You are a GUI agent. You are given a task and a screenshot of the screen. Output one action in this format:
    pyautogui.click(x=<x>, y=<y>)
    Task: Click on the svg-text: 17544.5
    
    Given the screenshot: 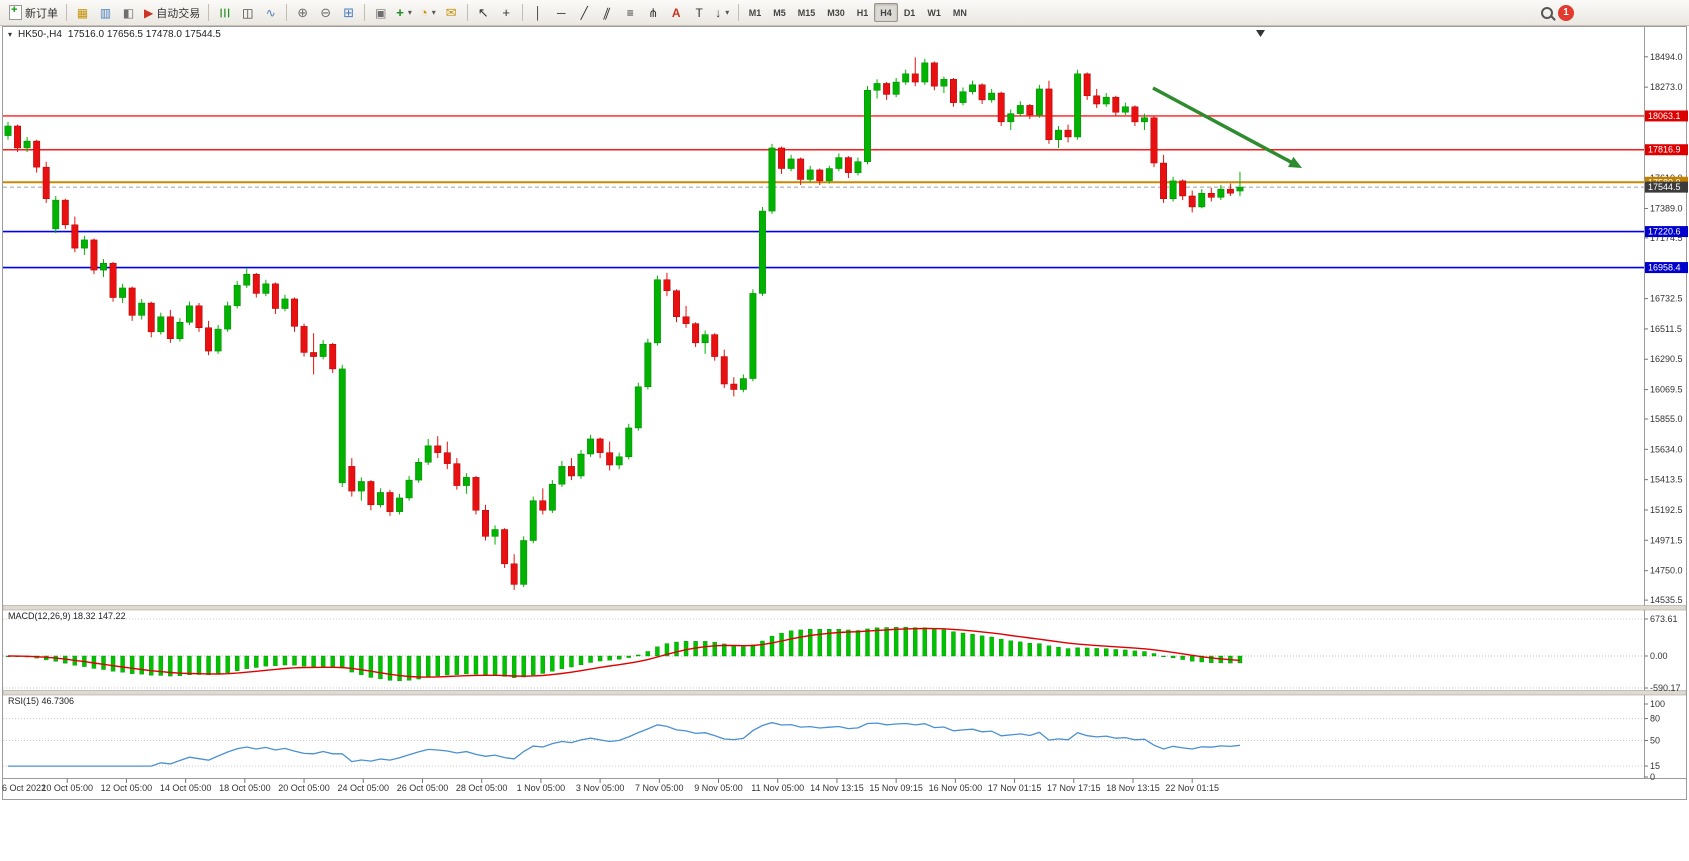 What is the action you would take?
    pyautogui.click(x=1664, y=187)
    